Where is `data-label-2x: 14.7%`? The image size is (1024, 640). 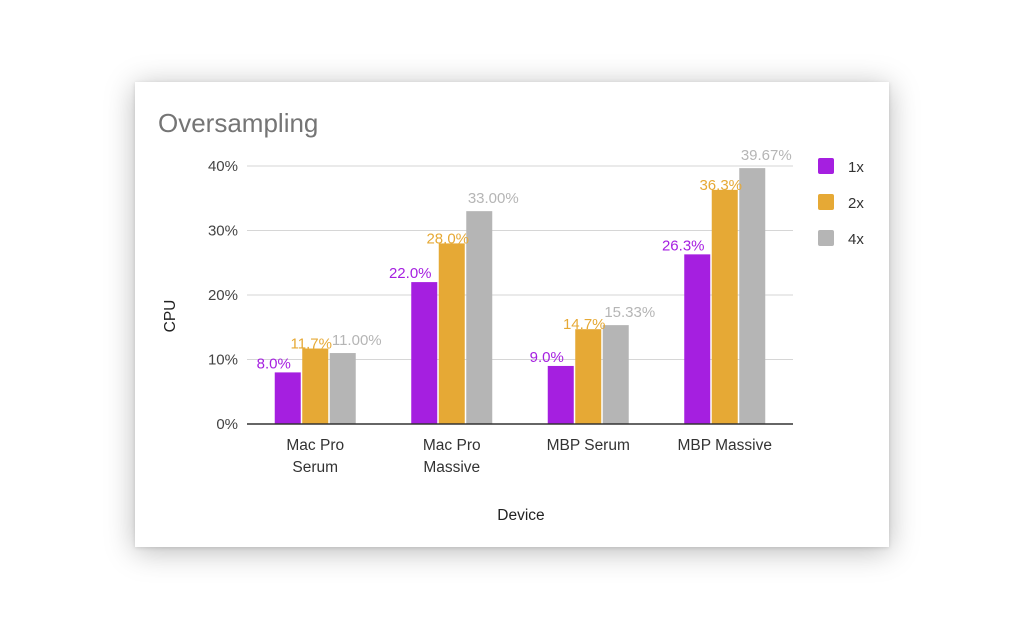
data-label-2x: 14.7% is located at coordinates (584, 324).